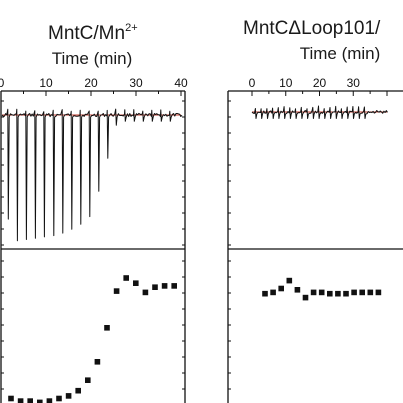 The image size is (403, 403). I want to click on left-panel-title: MntC/Mn2+, so click(93, 33).